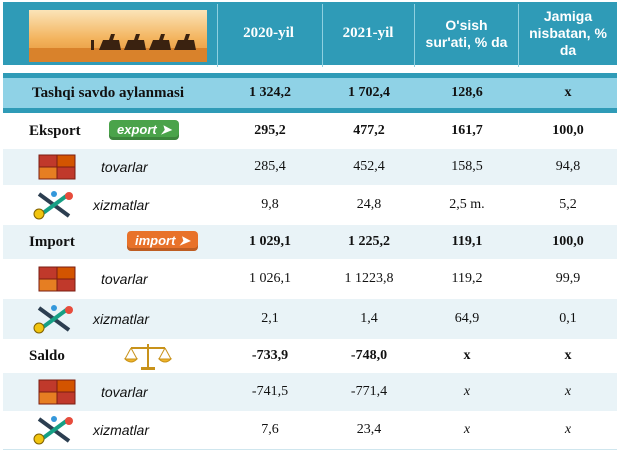 The image size is (621, 451). What do you see at coordinates (369, 391) in the screenshot?
I see `cell-2021: -771,4` at bounding box center [369, 391].